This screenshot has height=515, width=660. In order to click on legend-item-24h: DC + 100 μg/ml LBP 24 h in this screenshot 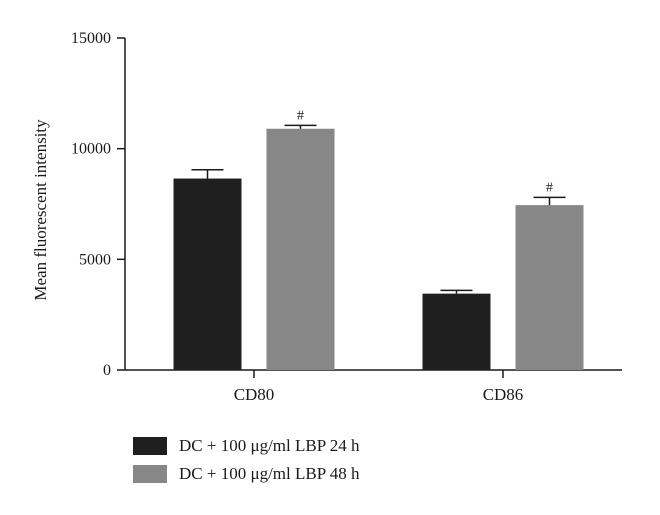, I will do `click(246, 446)`.